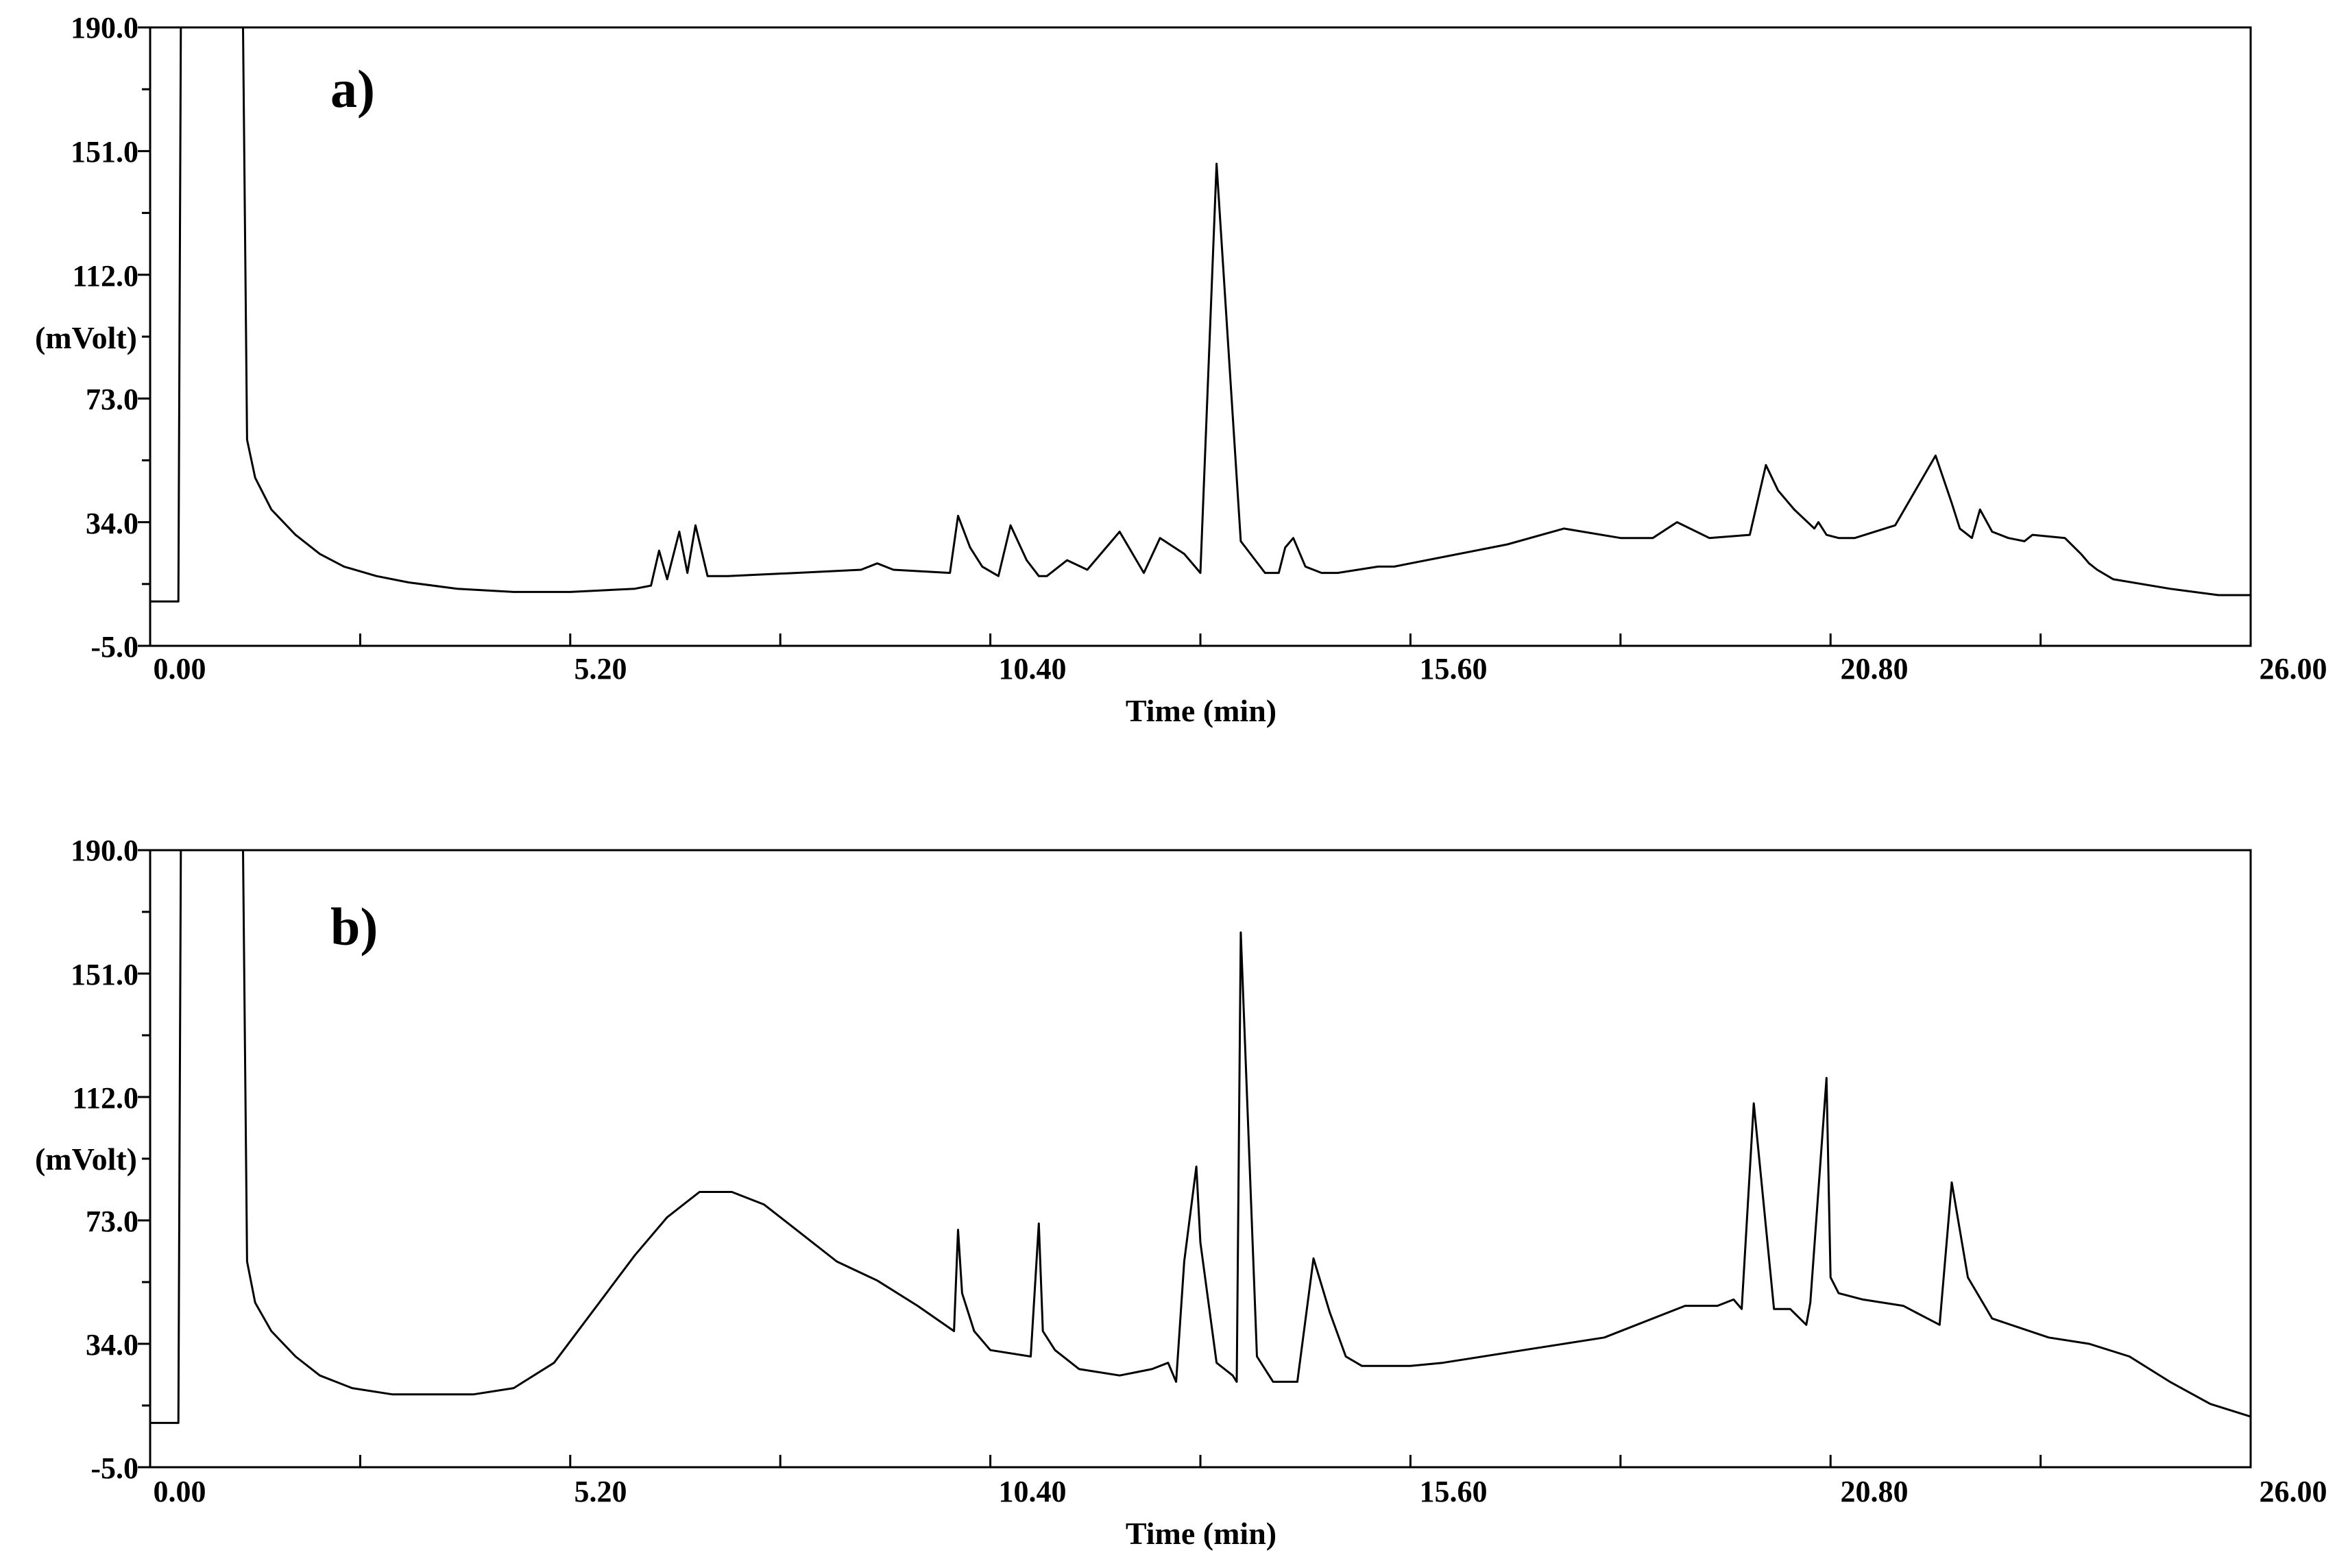 The height and width of the screenshot is (1568, 2348). I want to click on y-ticks-a, so click(144, 337).